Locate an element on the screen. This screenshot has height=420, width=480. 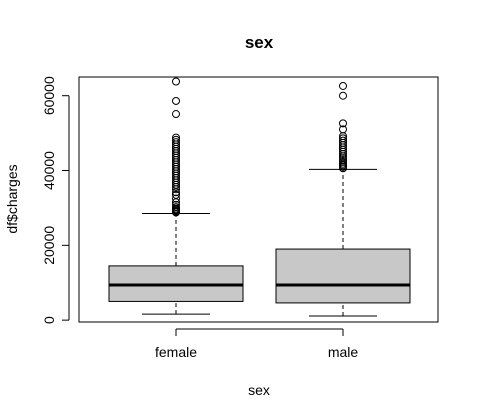
x-axis: female male is located at coordinates (257, 344).